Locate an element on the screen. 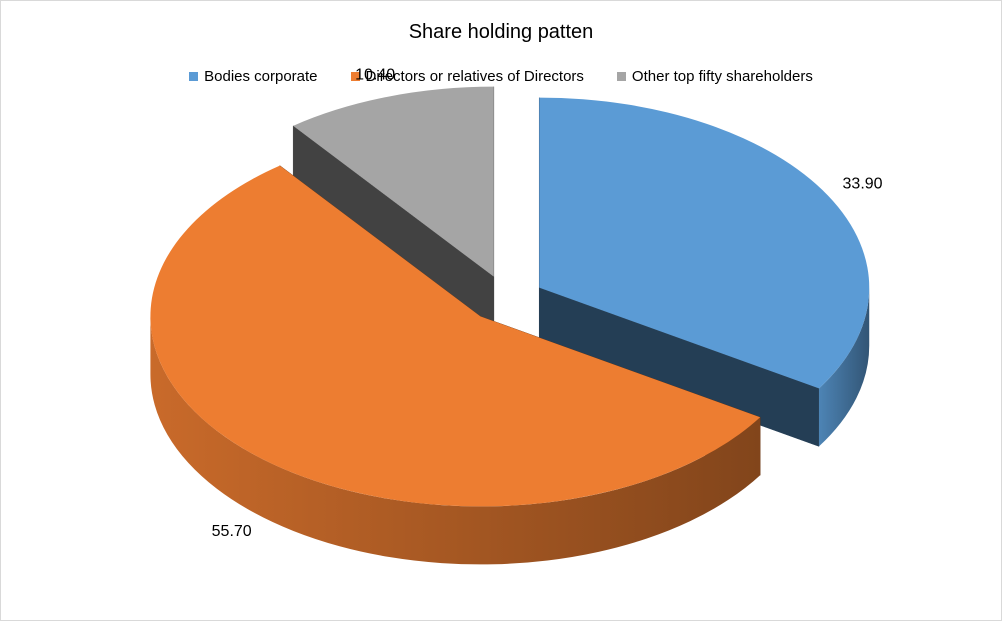 Image resolution: width=1002 pixels, height=621 pixels. data-label: 10.40 is located at coordinates (375, 74).